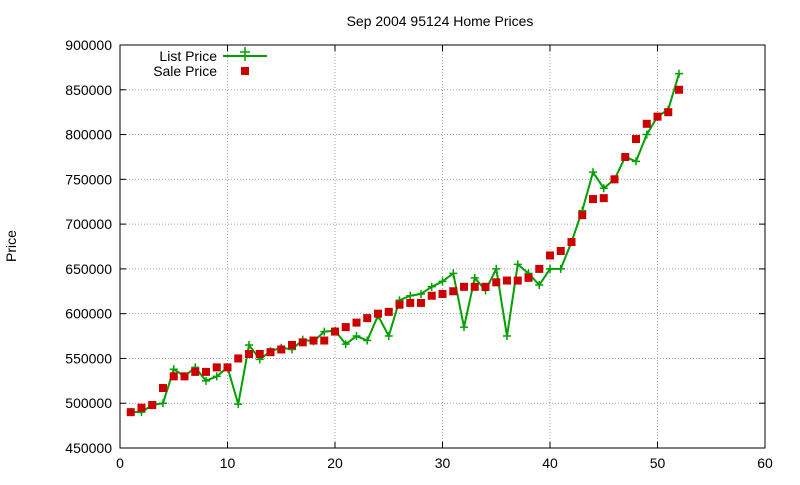  What do you see at coordinates (440, 21) in the screenshot?
I see `chart-title: Sep 2004 95124 Home Prices` at bounding box center [440, 21].